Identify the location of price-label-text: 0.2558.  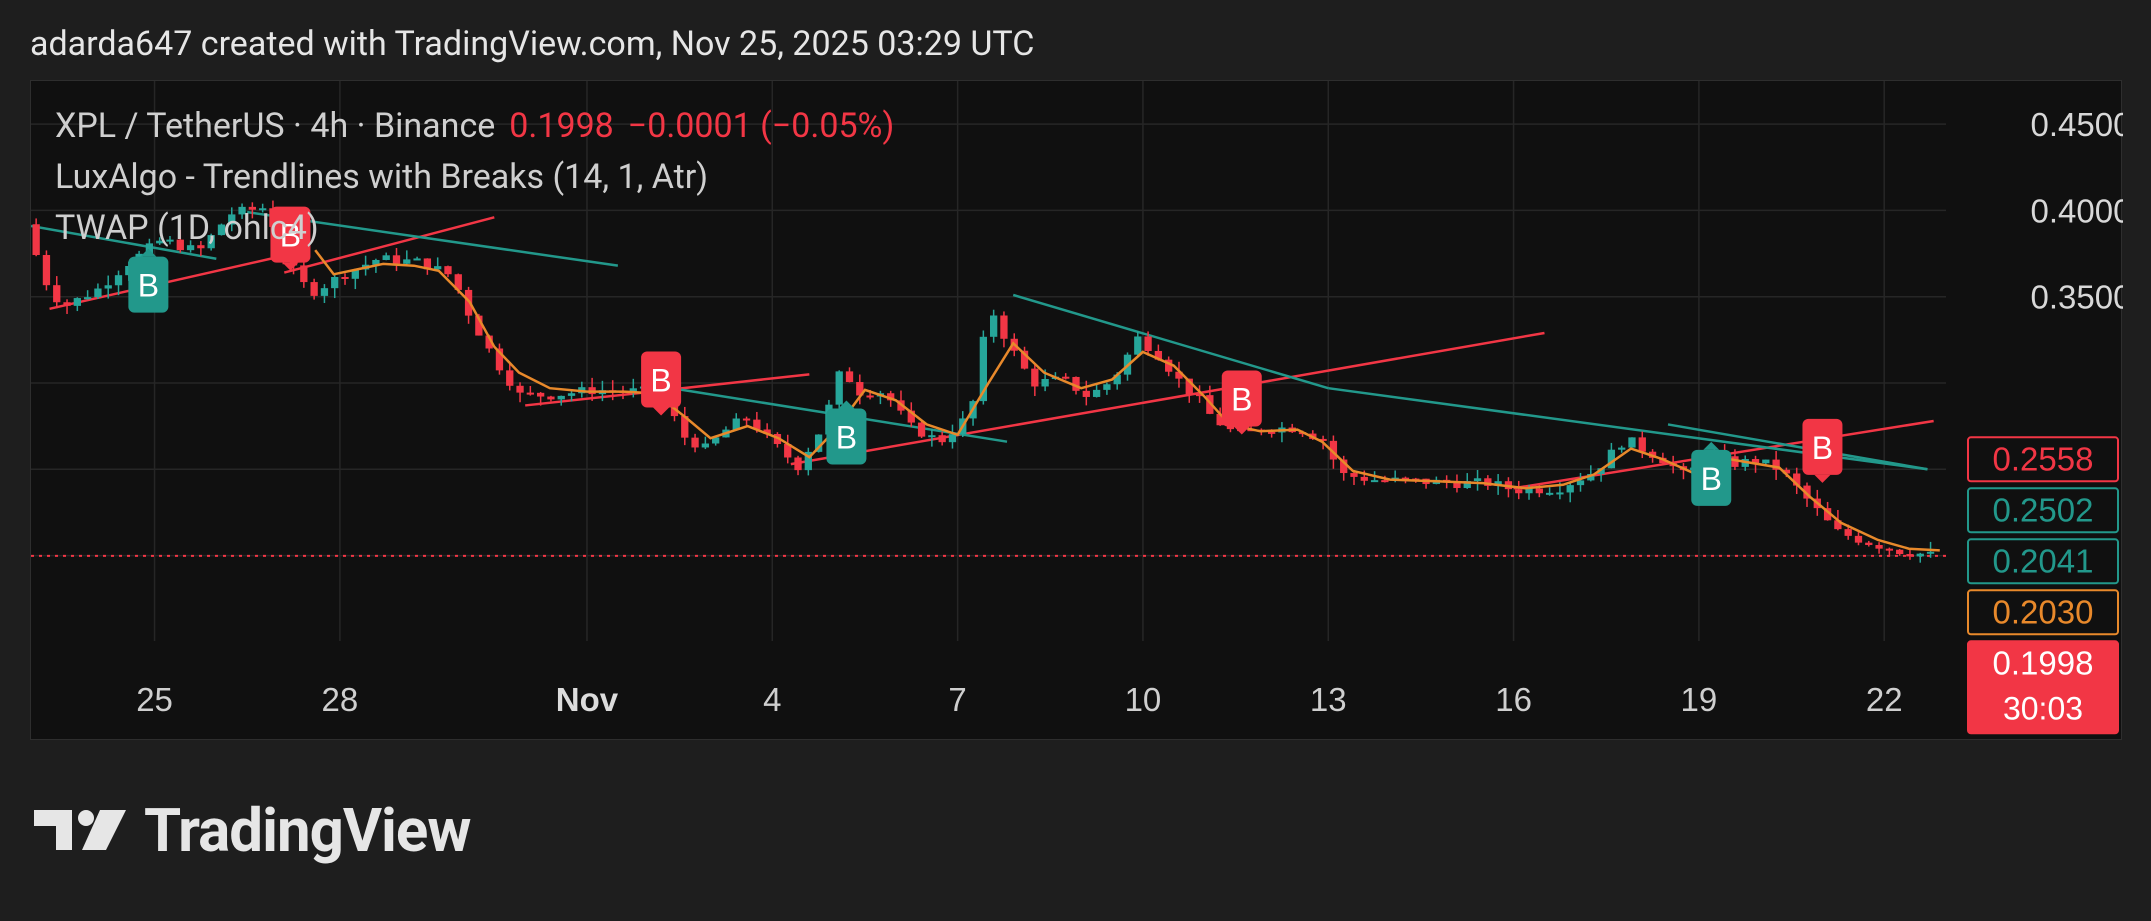
(2043, 458).